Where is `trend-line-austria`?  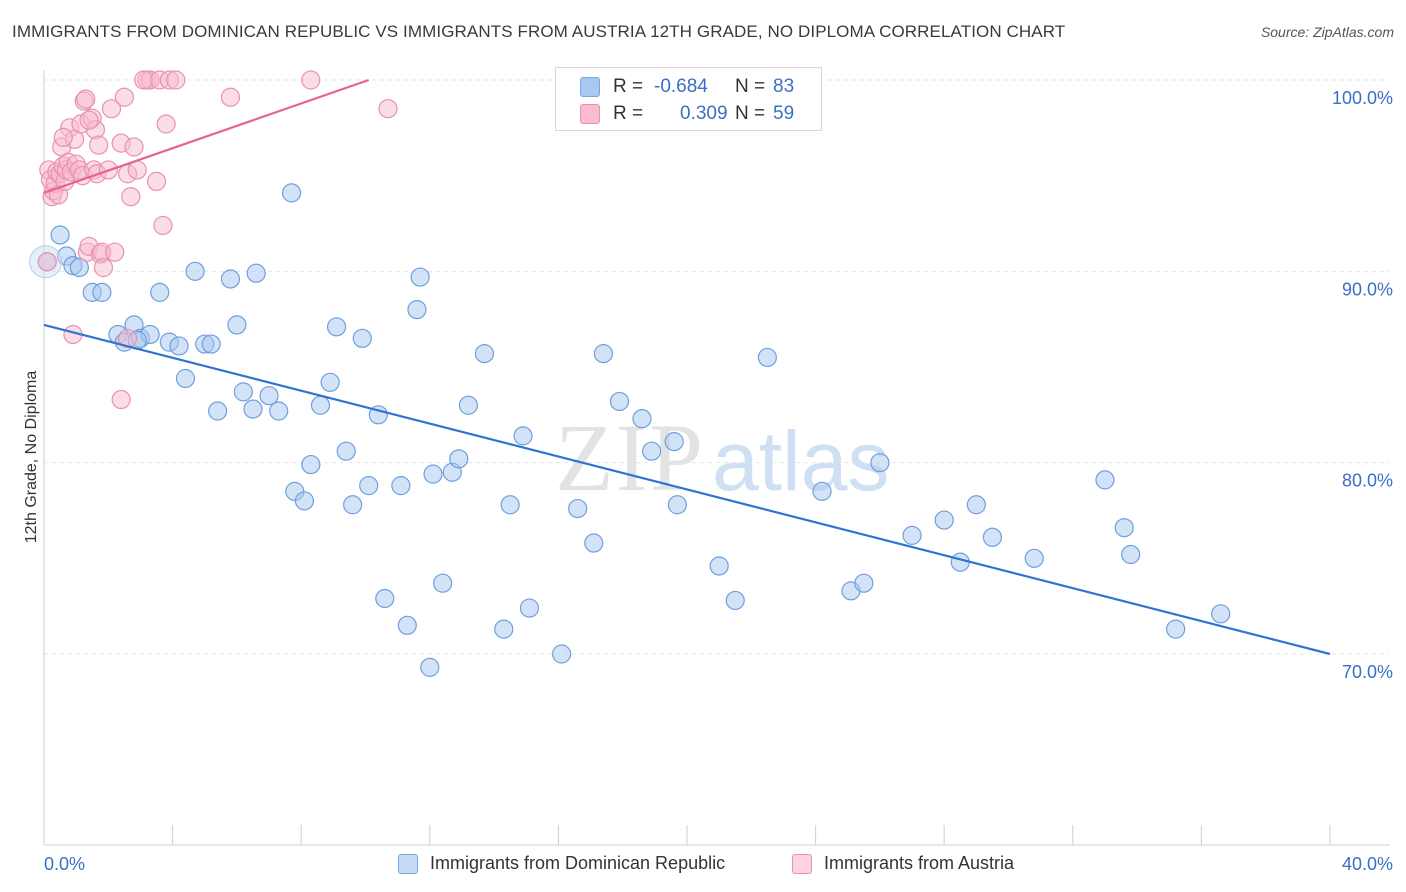
trend-line-austria is located at coordinates (206, 136).